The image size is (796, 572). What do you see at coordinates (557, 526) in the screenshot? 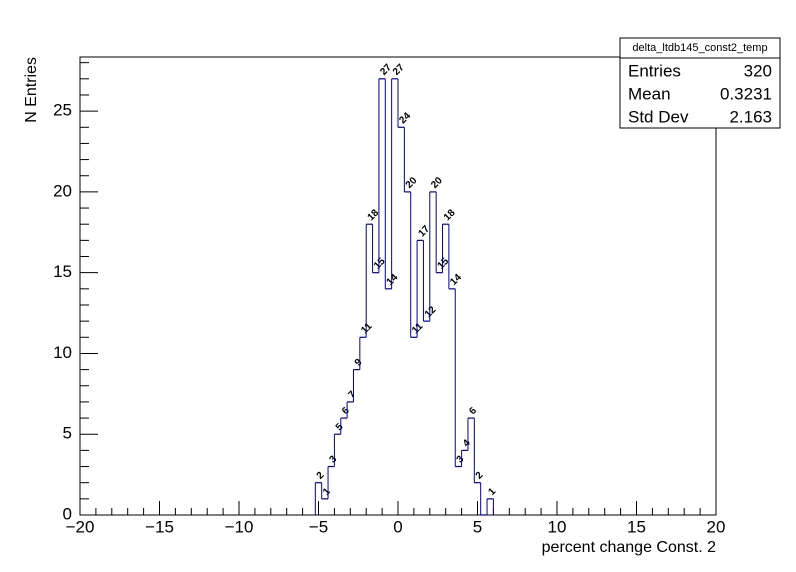
I see `x-tick-label: 10` at bounding box center [557, 526].